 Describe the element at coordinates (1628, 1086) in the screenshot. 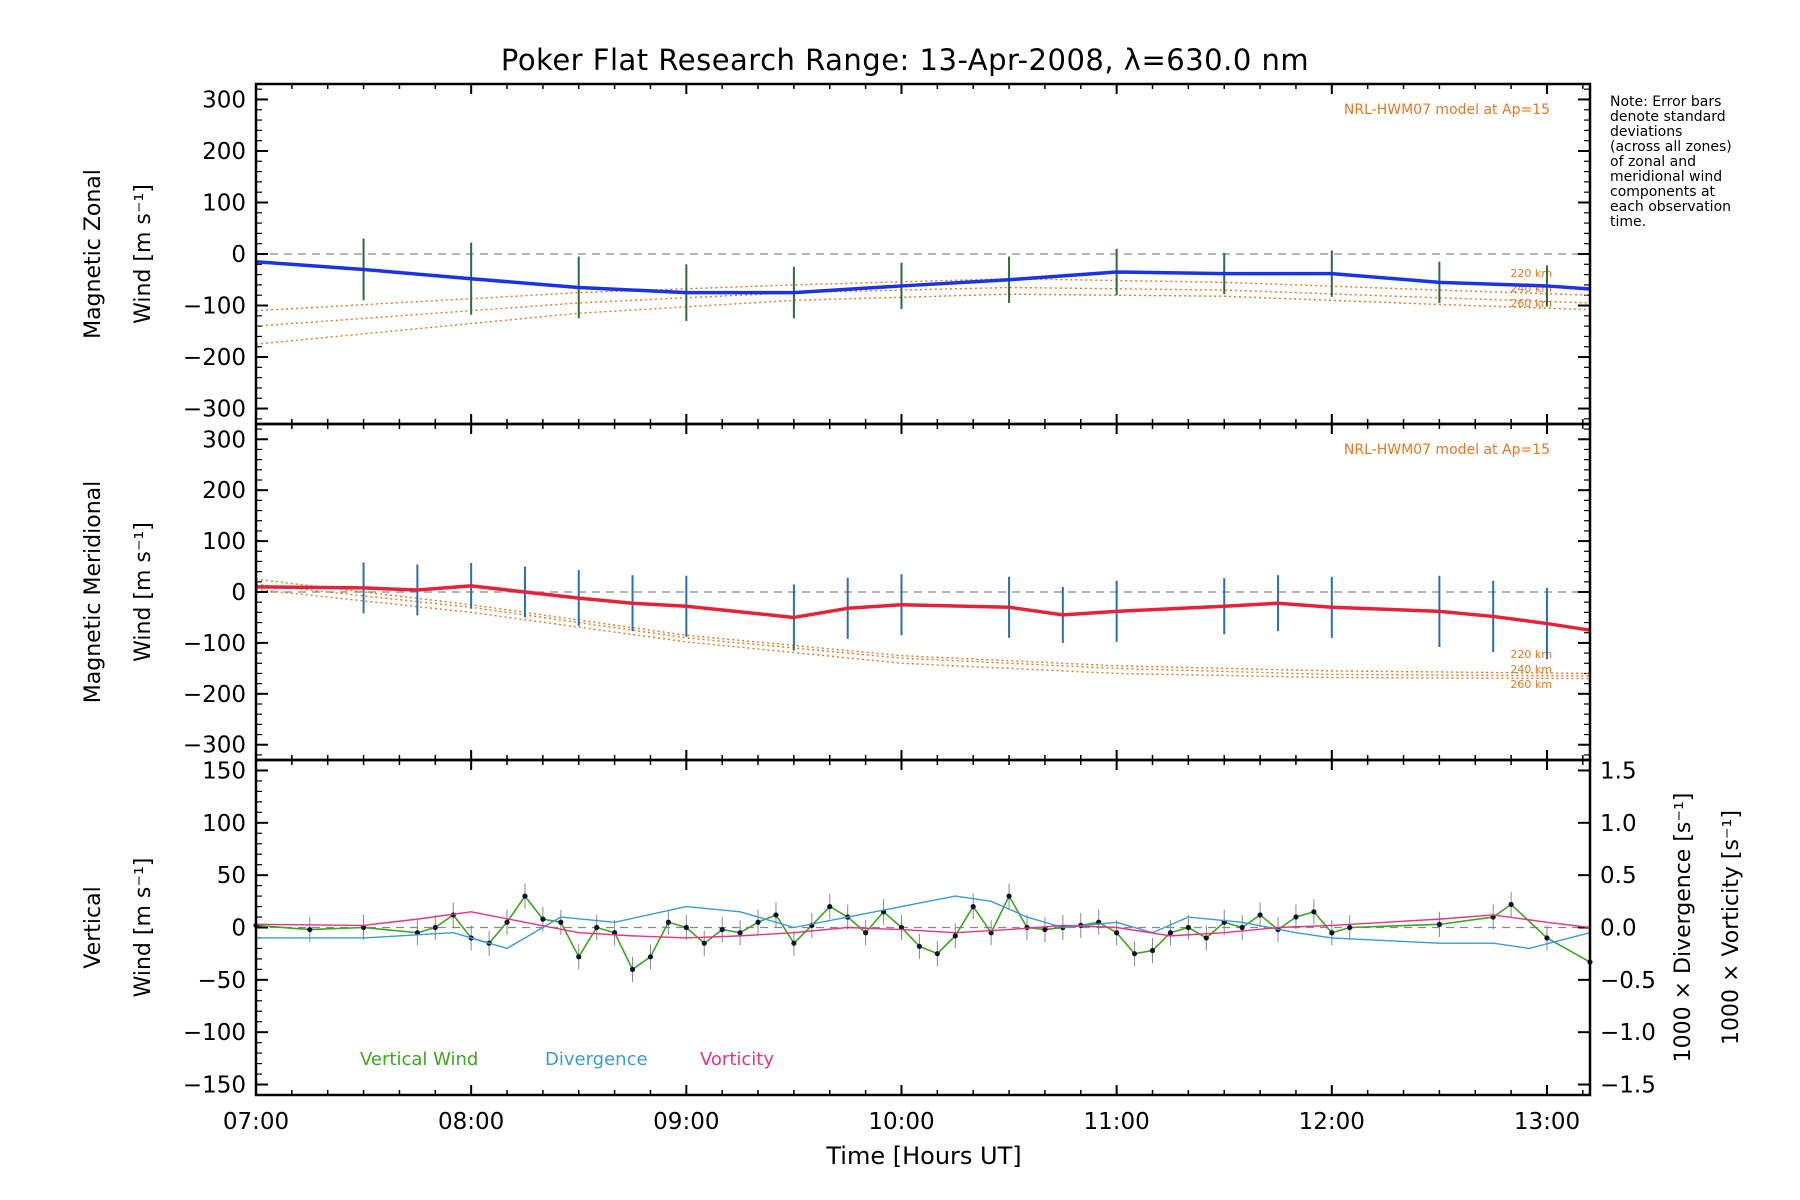

I see `y2-tick-label: −1.5` at that location.